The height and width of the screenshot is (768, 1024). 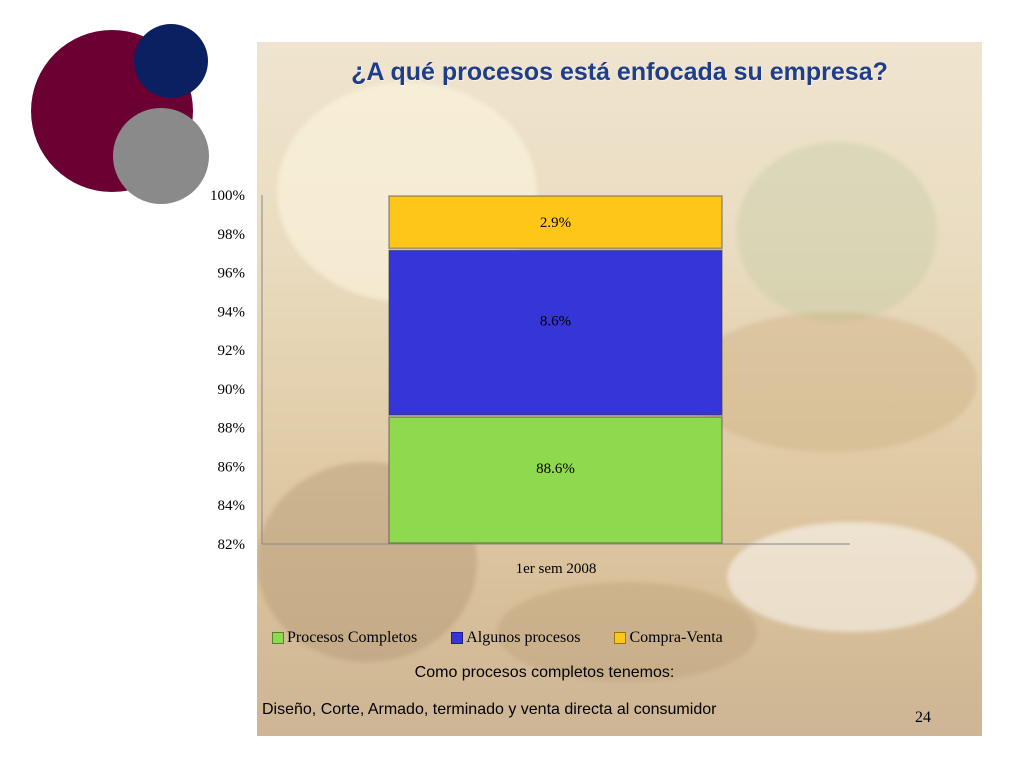 I want to click on slide-number: 24, so click(x=923, y=717).